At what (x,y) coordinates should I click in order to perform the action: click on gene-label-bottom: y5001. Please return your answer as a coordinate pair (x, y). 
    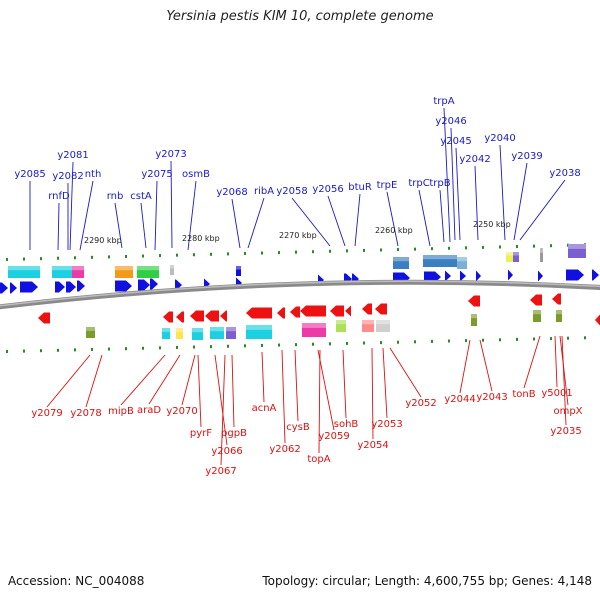
    Looking at the image, I should click on (556, 393).